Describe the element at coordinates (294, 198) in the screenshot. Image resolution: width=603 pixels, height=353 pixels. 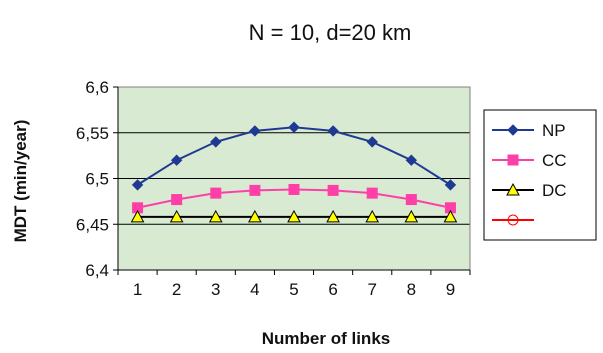
I see `series-cc` at that location.